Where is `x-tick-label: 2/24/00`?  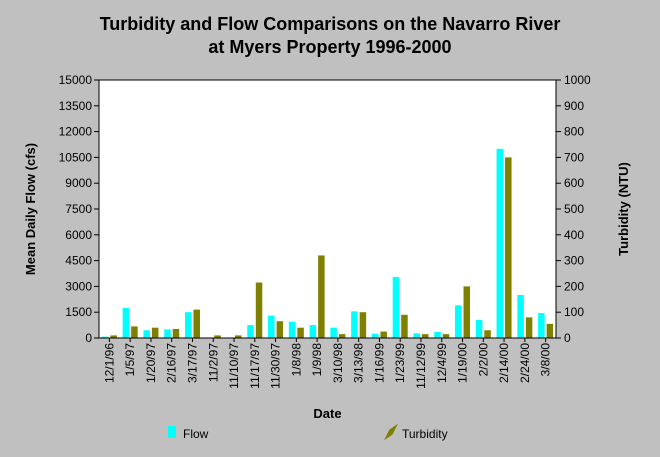 x-tick-label: 2/24/00 is located at coordinates (525, 363).